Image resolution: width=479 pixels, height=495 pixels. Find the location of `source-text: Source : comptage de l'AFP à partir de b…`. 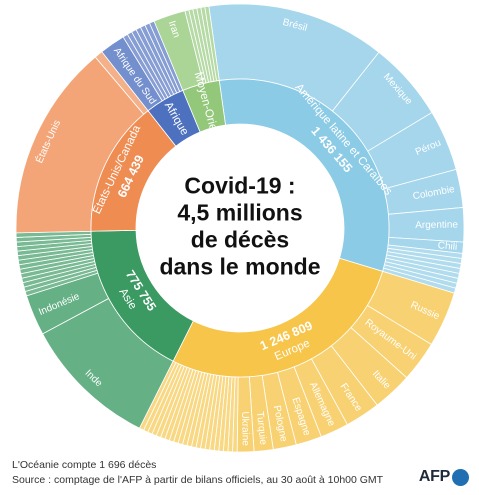

source-text: Source : comptage de l'AFP à partir de b… is located at coordinates (198, 480).